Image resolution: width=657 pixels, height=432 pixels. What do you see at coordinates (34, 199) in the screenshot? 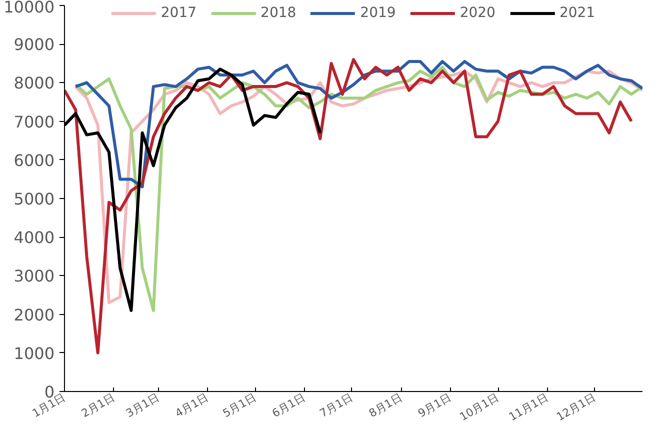
I see `y-tick-label: 5000` at bounding box center [34, 199].